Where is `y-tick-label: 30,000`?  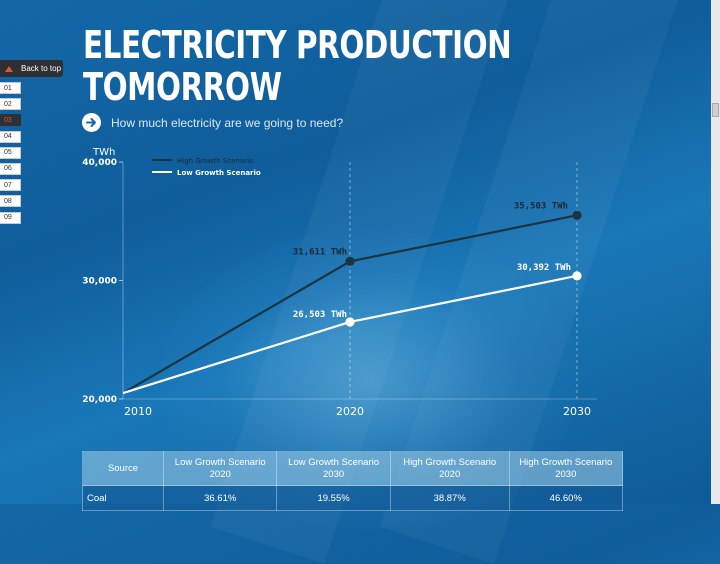
y-tick-label: 30,000 is located at coordinates (99, 282).